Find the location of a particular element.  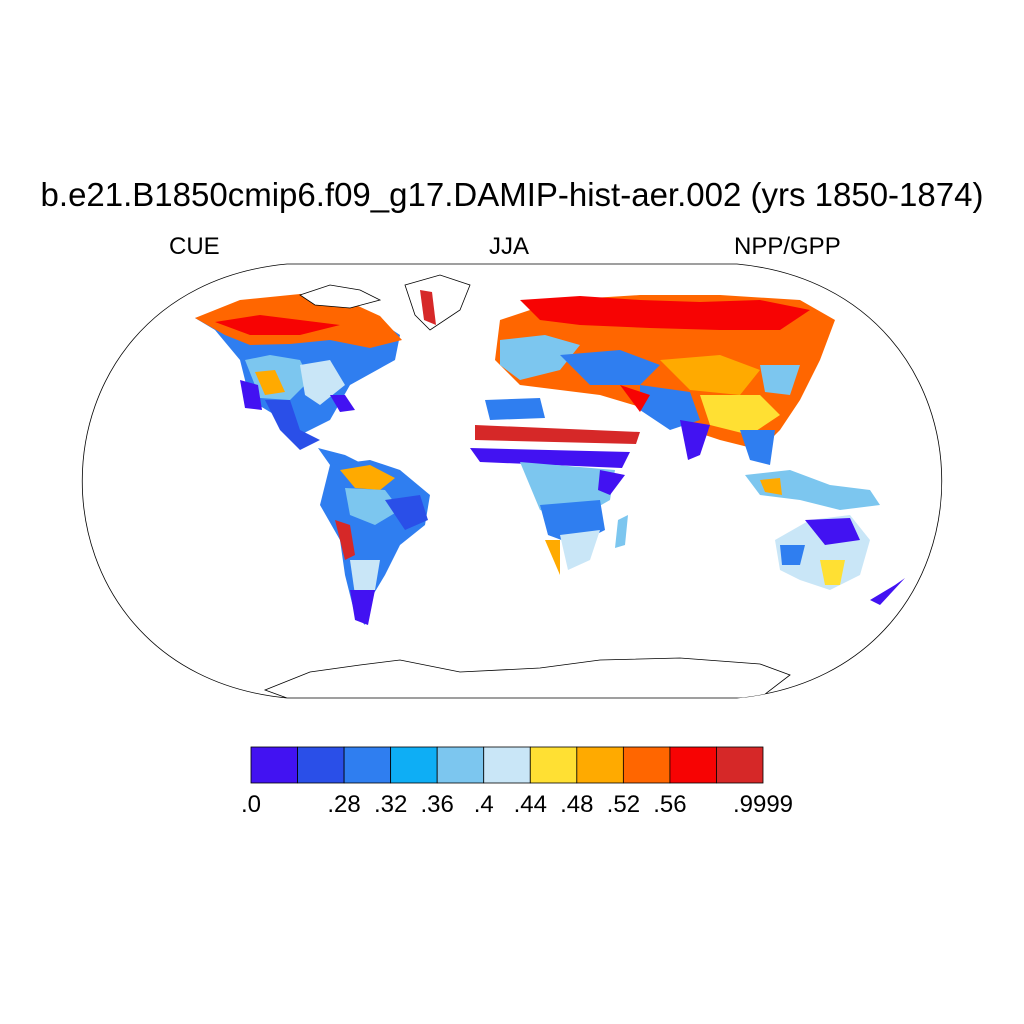

colorbar-tick-label: .44 is located at coordinates (530, 804).